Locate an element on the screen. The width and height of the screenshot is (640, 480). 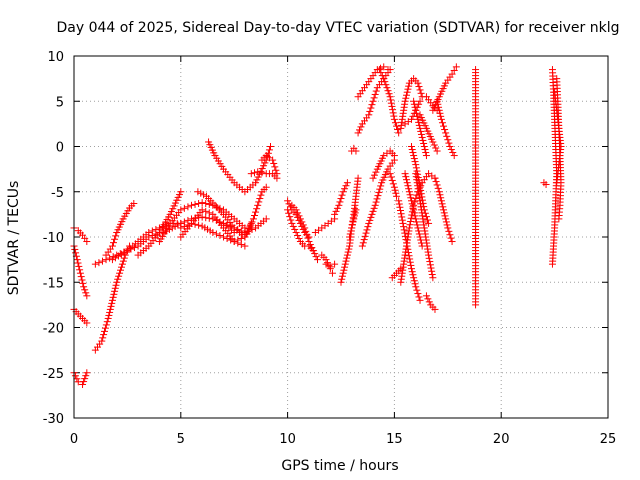
x-tick-label: 20 is located at coordinates (501, 439).